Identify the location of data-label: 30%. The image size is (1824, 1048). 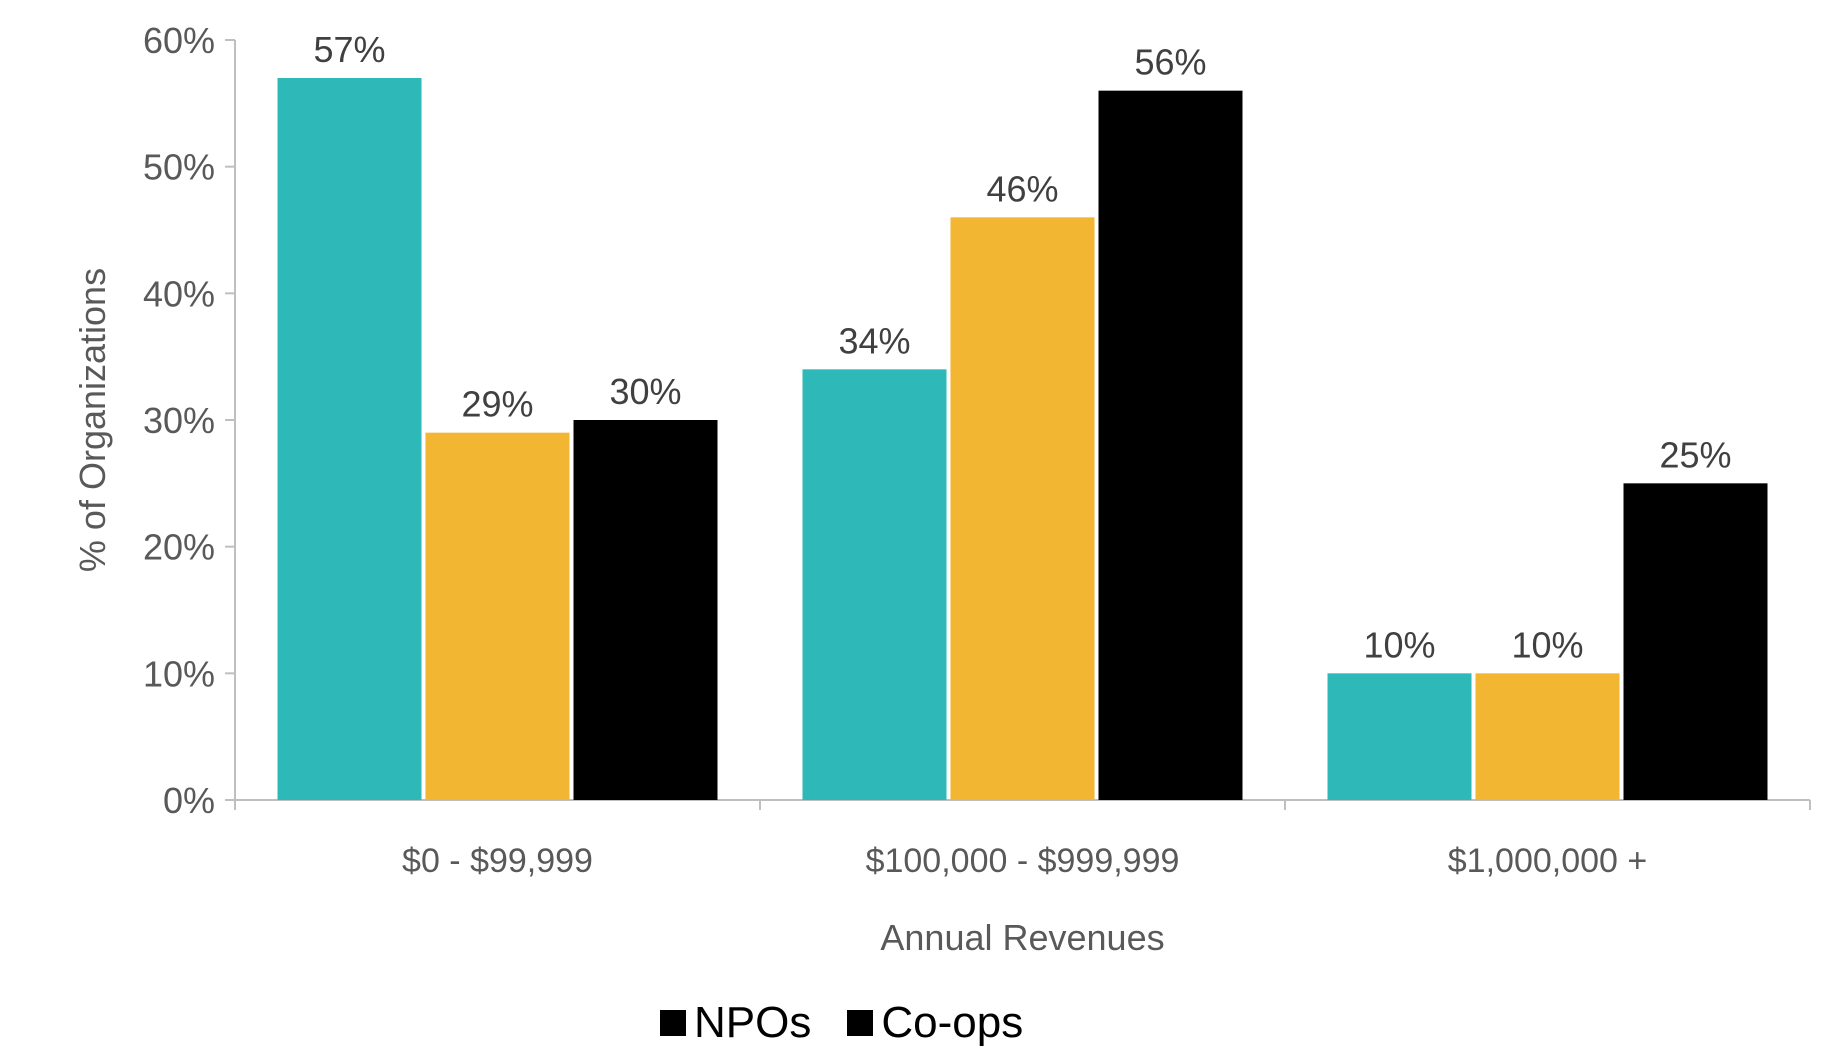
(645, 391).